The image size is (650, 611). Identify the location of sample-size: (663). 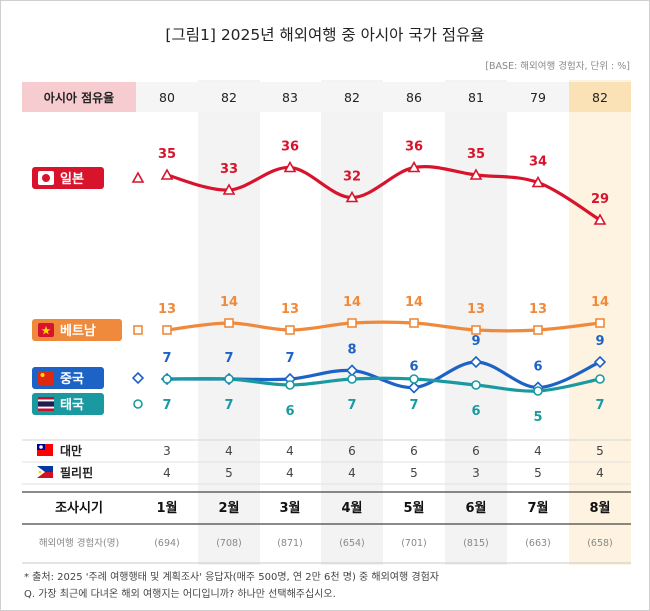
(538, 543).